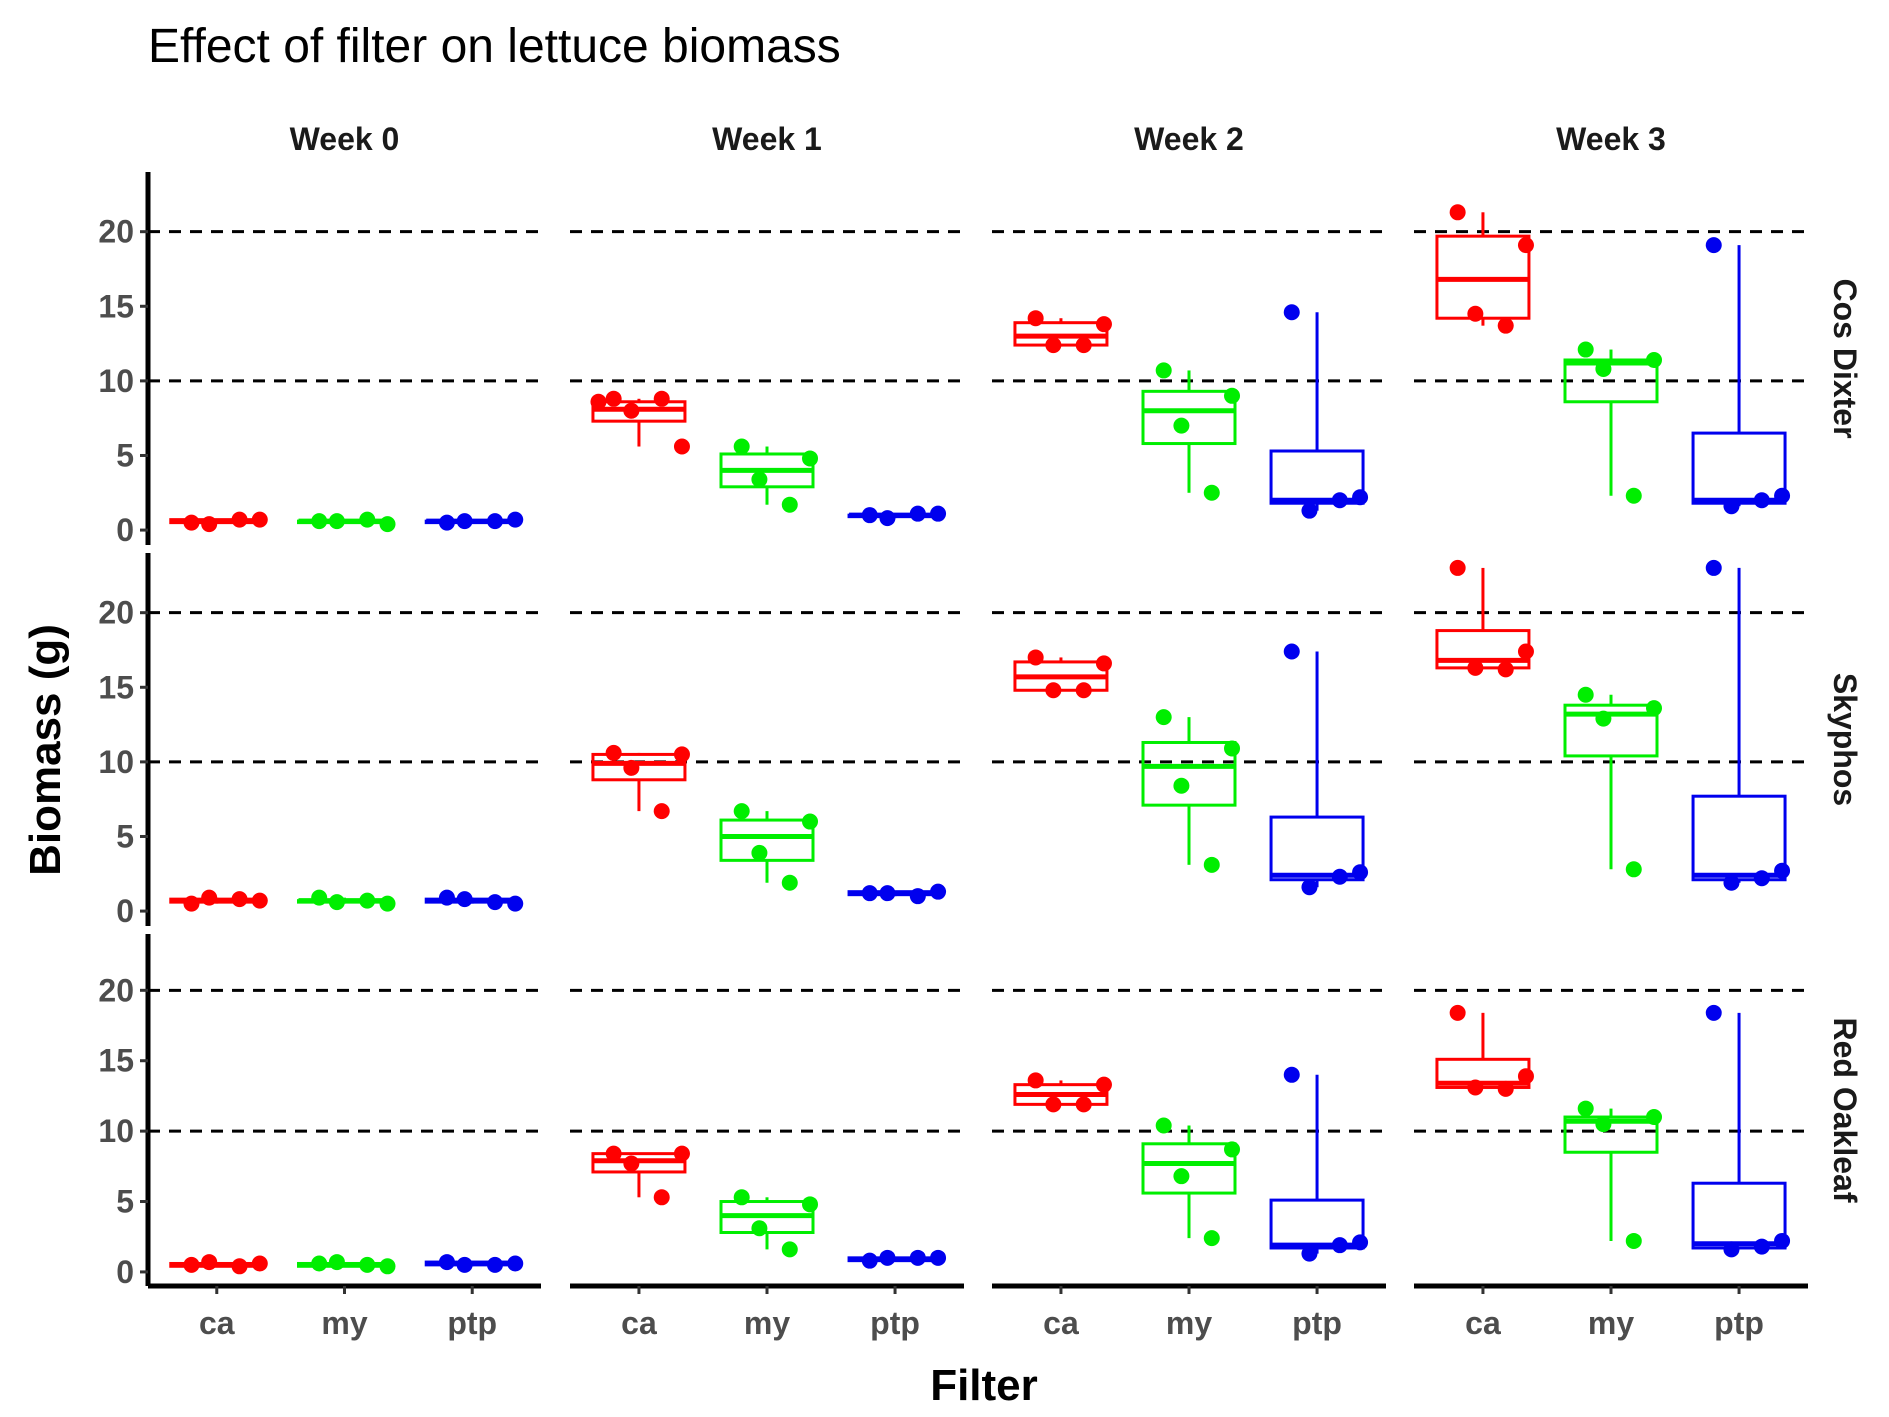 Image resolution: width=1889 pixels, height=1417 pixels. Describe the element at coordinates (1845, 1110) in the screenshot. I see `facet-strip-row: Red Oakleaf` at that location.